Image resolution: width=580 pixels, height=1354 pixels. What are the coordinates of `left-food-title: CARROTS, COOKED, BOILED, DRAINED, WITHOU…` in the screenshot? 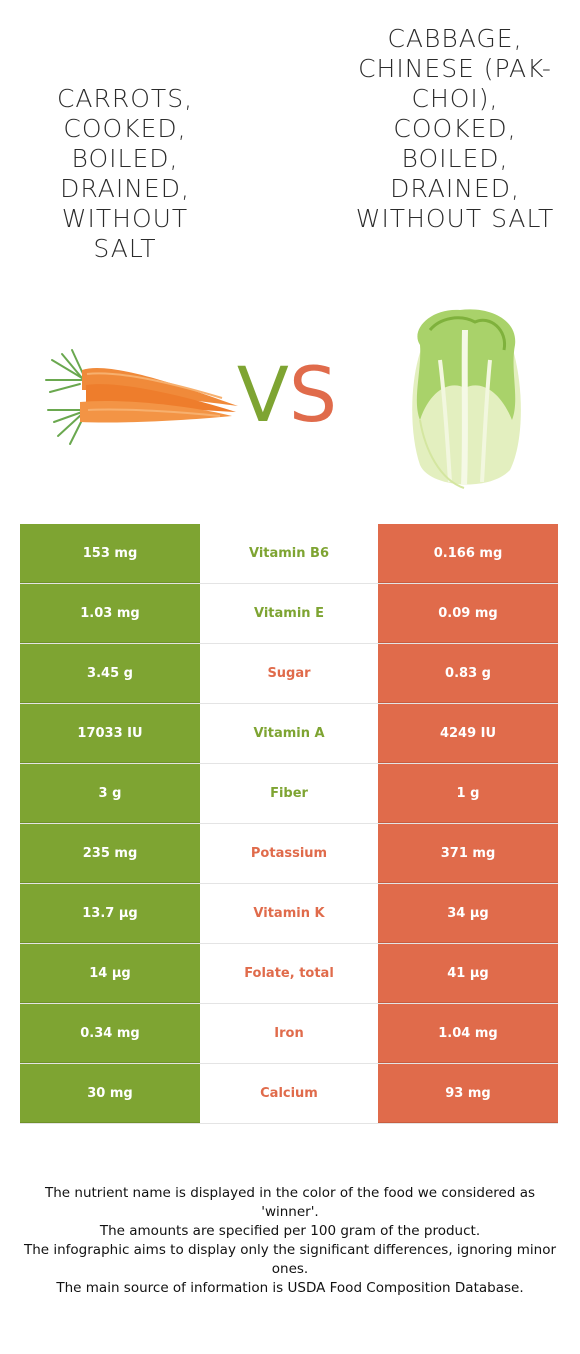 It's located at (125, 173).